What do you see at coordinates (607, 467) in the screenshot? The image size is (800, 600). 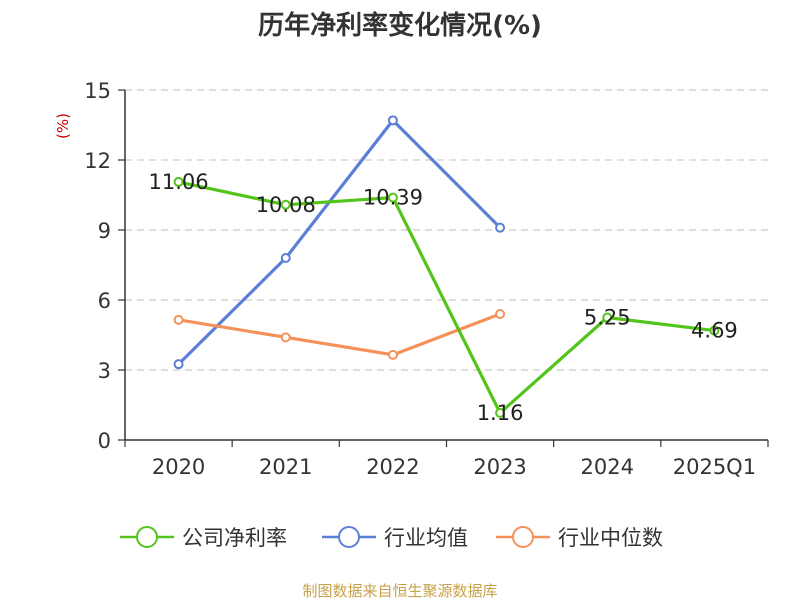 I see `x-tick-label: 2024` at bounding box center [607, 467].